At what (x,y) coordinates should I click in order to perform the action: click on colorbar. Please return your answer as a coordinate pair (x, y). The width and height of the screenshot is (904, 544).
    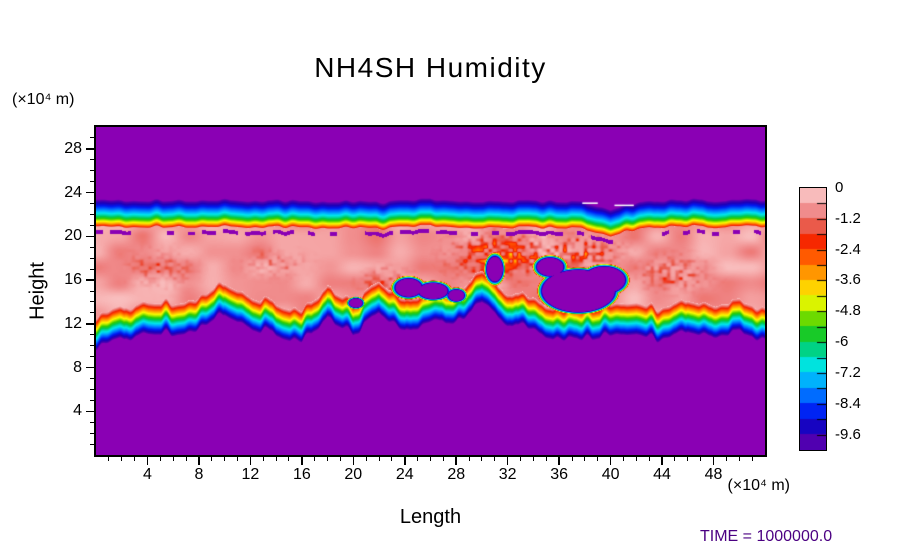
    Looking at the image, I should click on (813, 319).